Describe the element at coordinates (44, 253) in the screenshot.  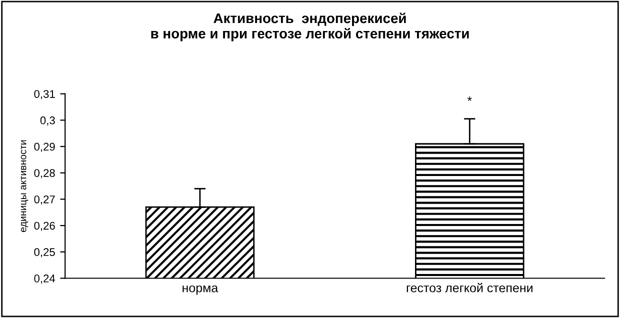
I see `y-tick-label: 0,25` at that location.